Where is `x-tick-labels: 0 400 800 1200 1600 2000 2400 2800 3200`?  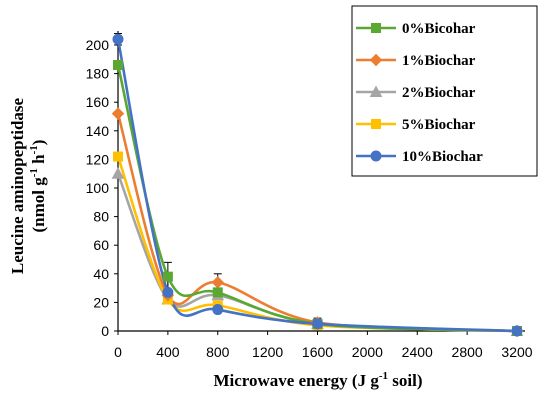 x-tick-labels: 0 400 800 1200 1600 2000 2400 2800 3200 is located at coordinates (323, 352).